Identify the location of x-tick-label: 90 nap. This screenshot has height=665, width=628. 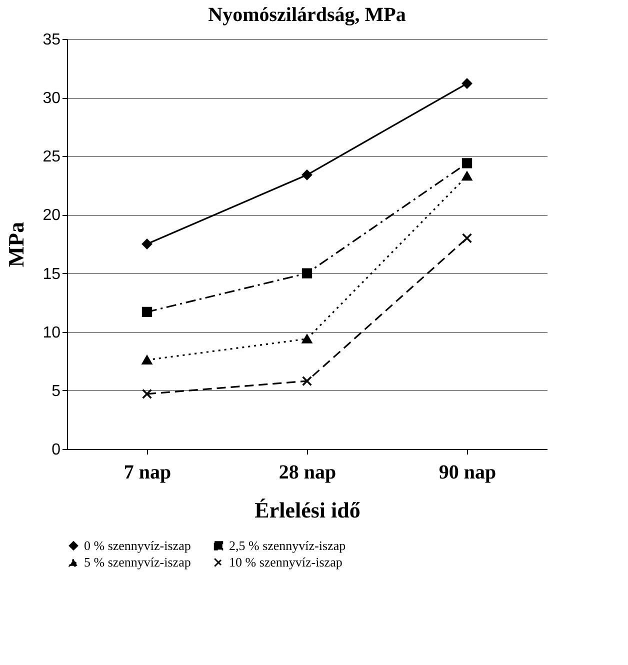
(467, 473).